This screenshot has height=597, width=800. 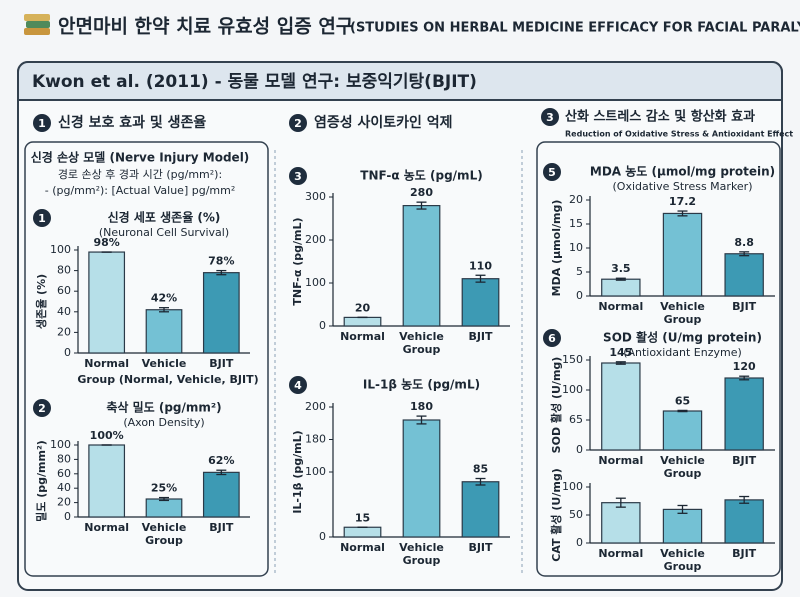 What do you see at coordinates (315, 239) in the screenshot?
I see `y-tick-label: 200` at bounding box center [315, 239].